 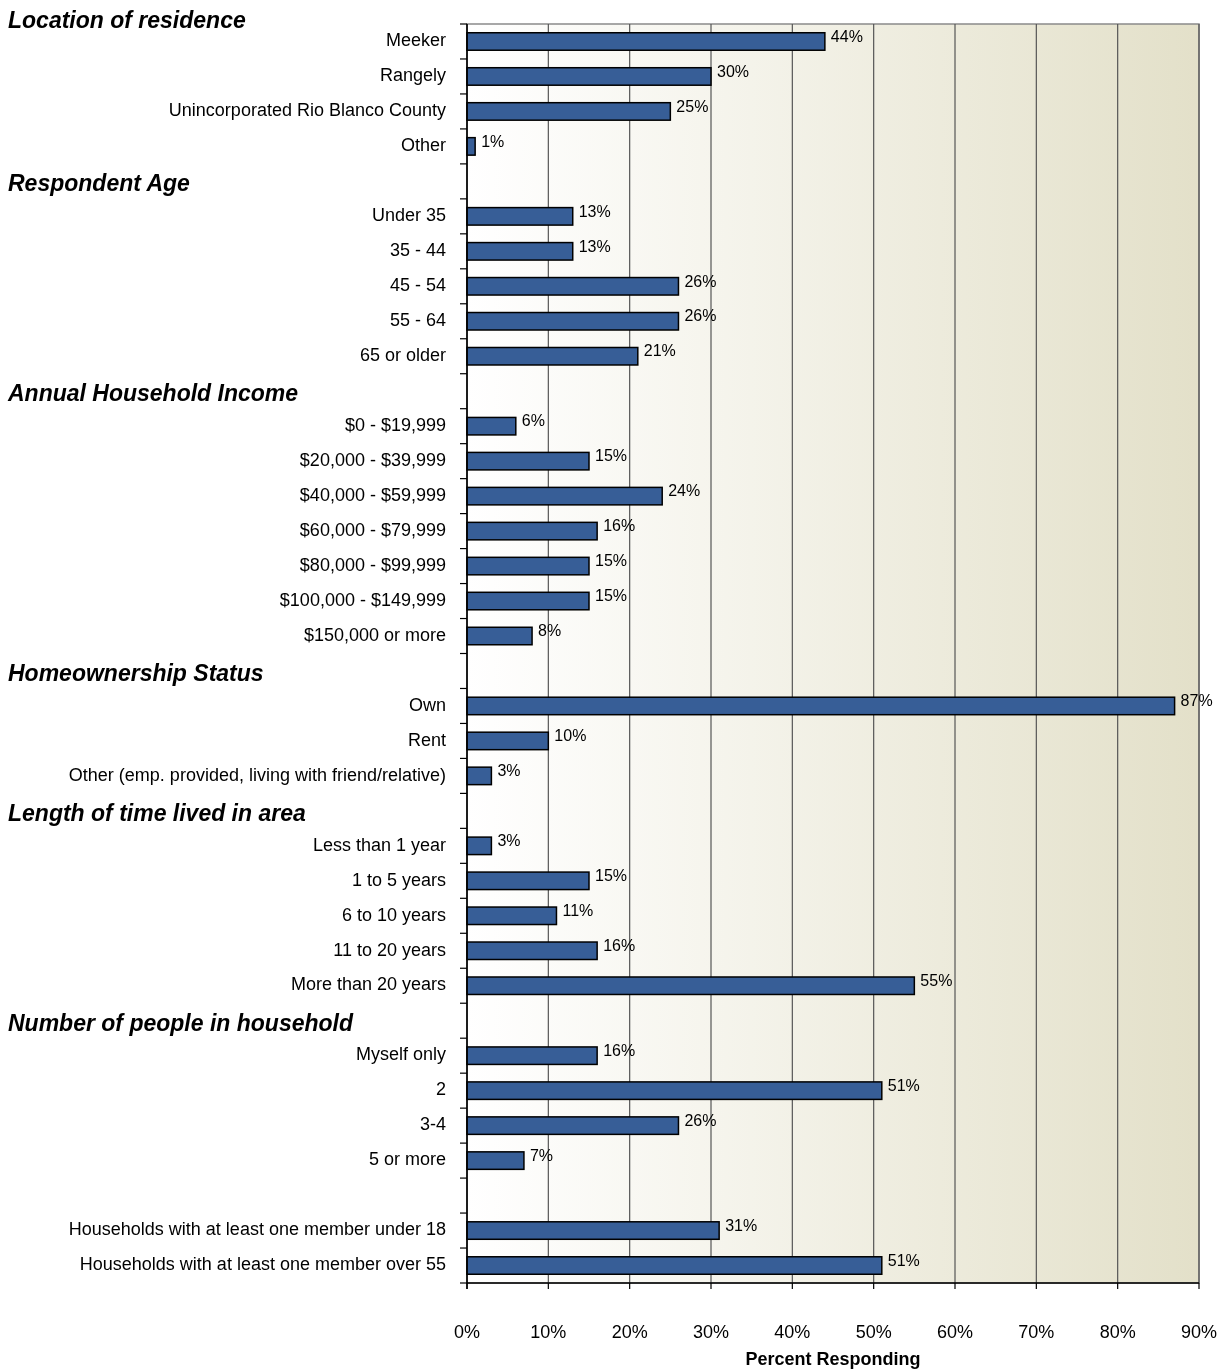 I want to click on y-tick-label: More than 20 years, so click(x=368, y=984).